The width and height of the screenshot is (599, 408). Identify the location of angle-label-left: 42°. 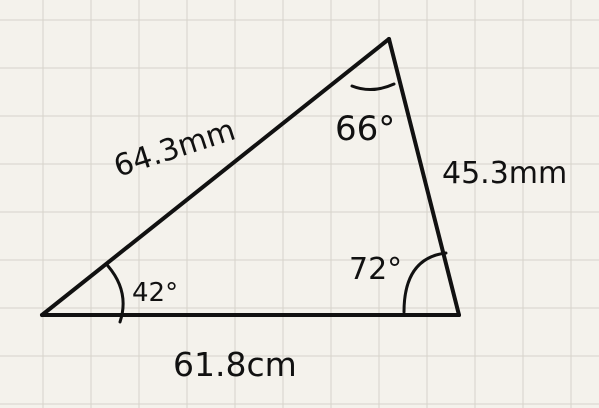
(155, 293).